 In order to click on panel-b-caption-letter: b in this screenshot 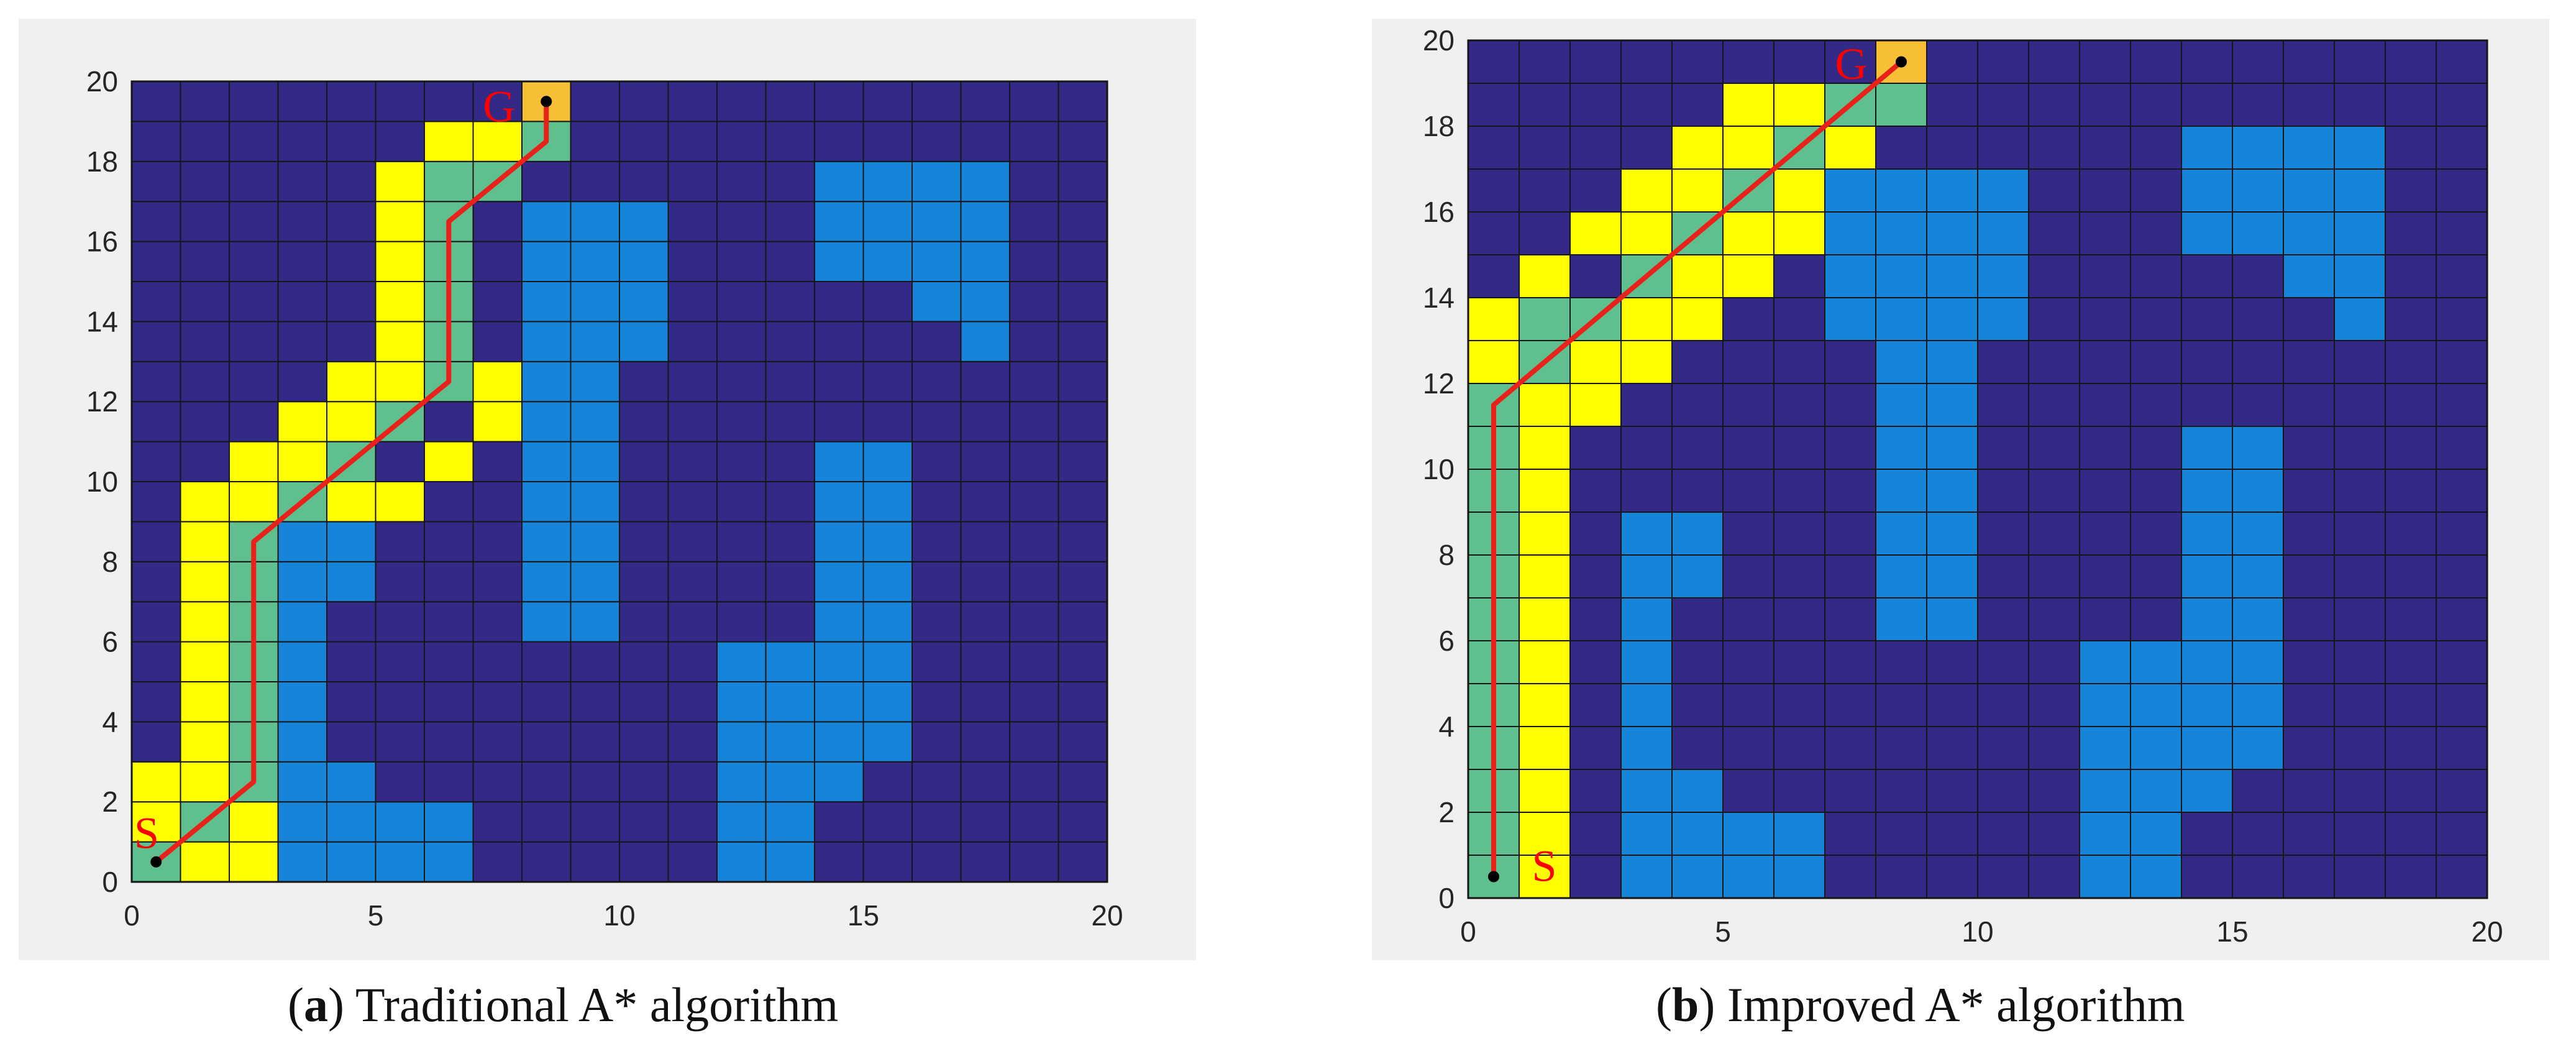, I will do `click(1685, 1005)`.